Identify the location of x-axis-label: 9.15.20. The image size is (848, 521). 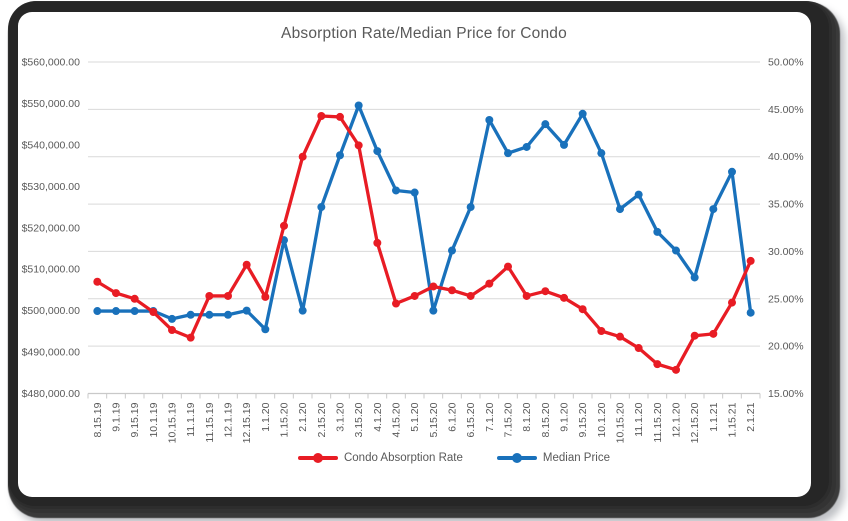
(583, 419).